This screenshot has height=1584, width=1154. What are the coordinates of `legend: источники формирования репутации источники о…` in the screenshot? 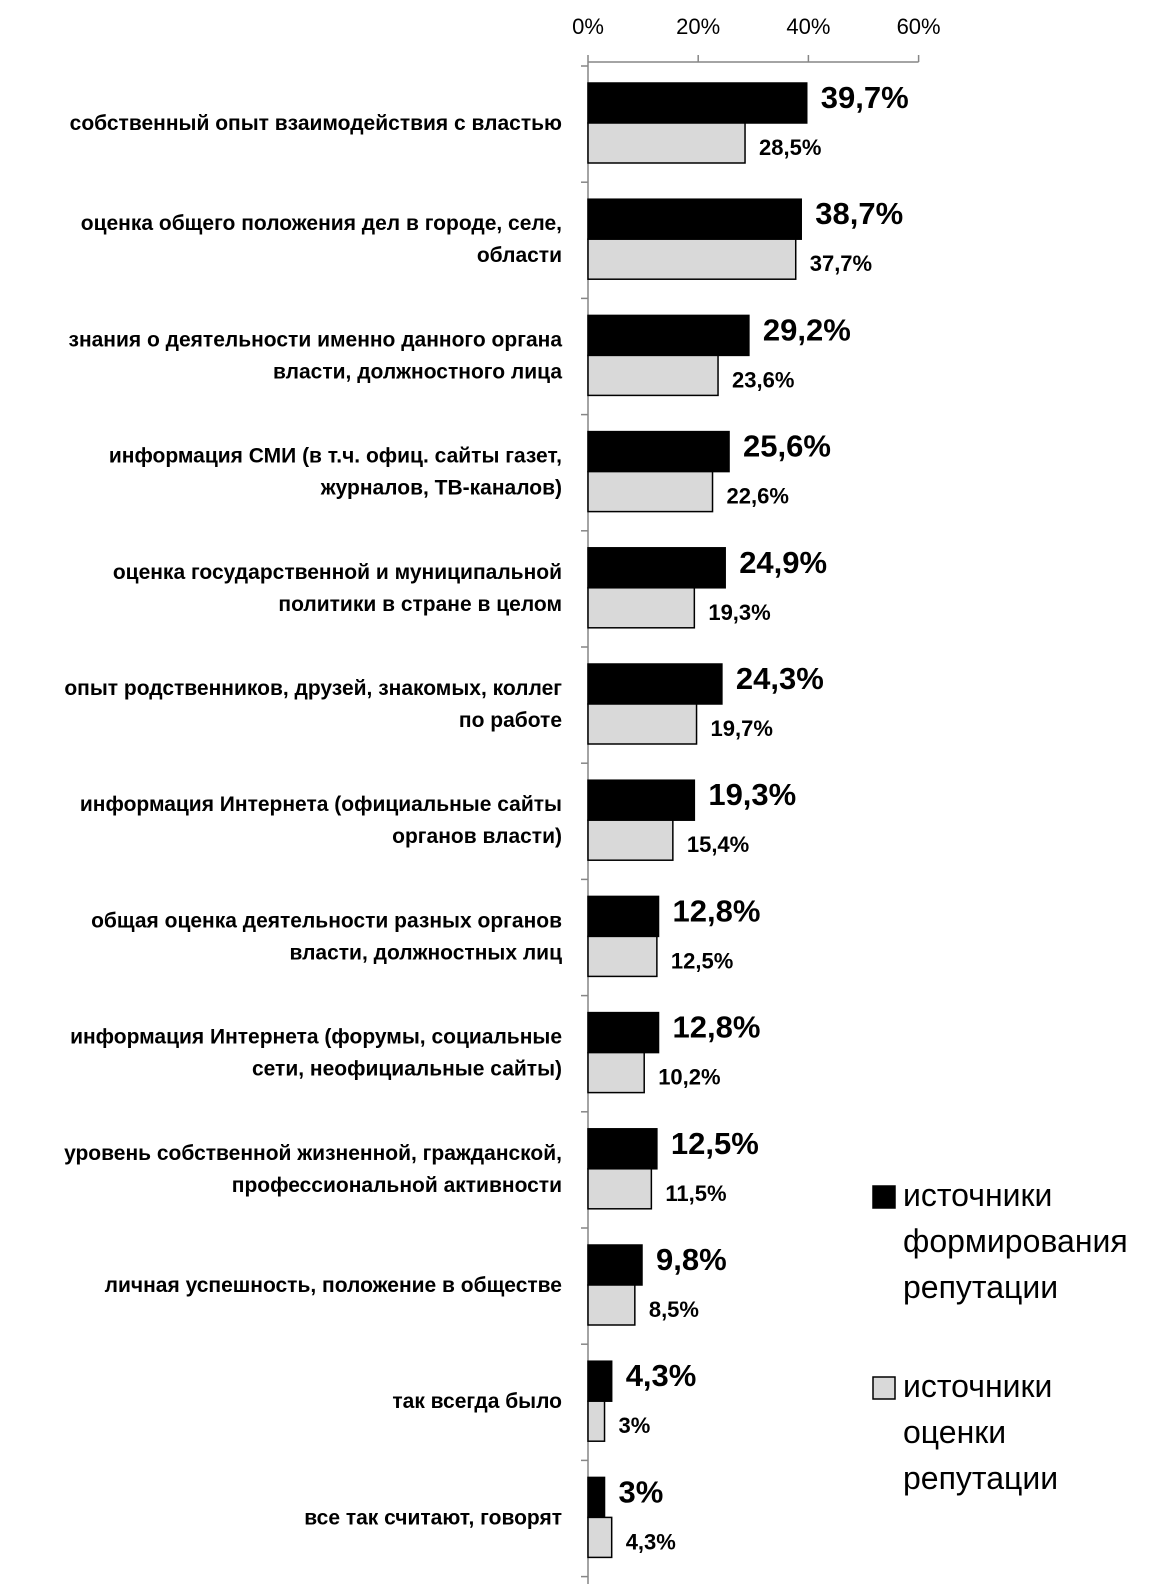 It's located at (1000, 1336).